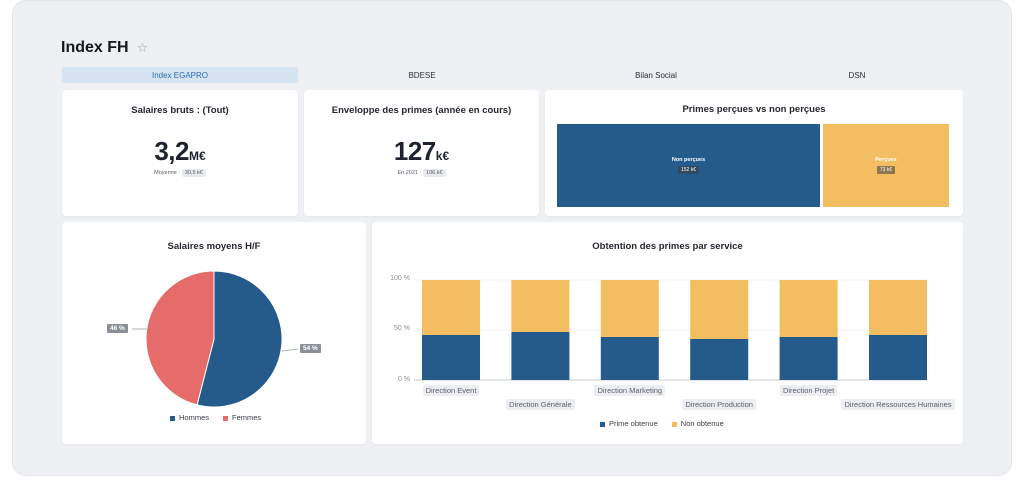  I want to click on legend-prime-obtenue-swatch, so click(602, 424).